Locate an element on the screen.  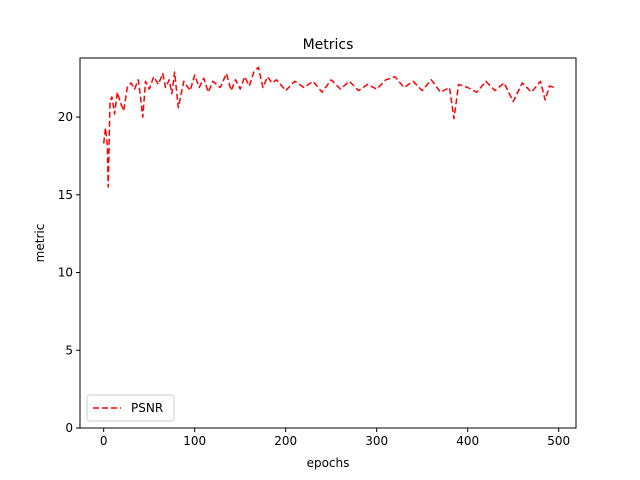
legend: PSNR is located at coordinates (130, 408).